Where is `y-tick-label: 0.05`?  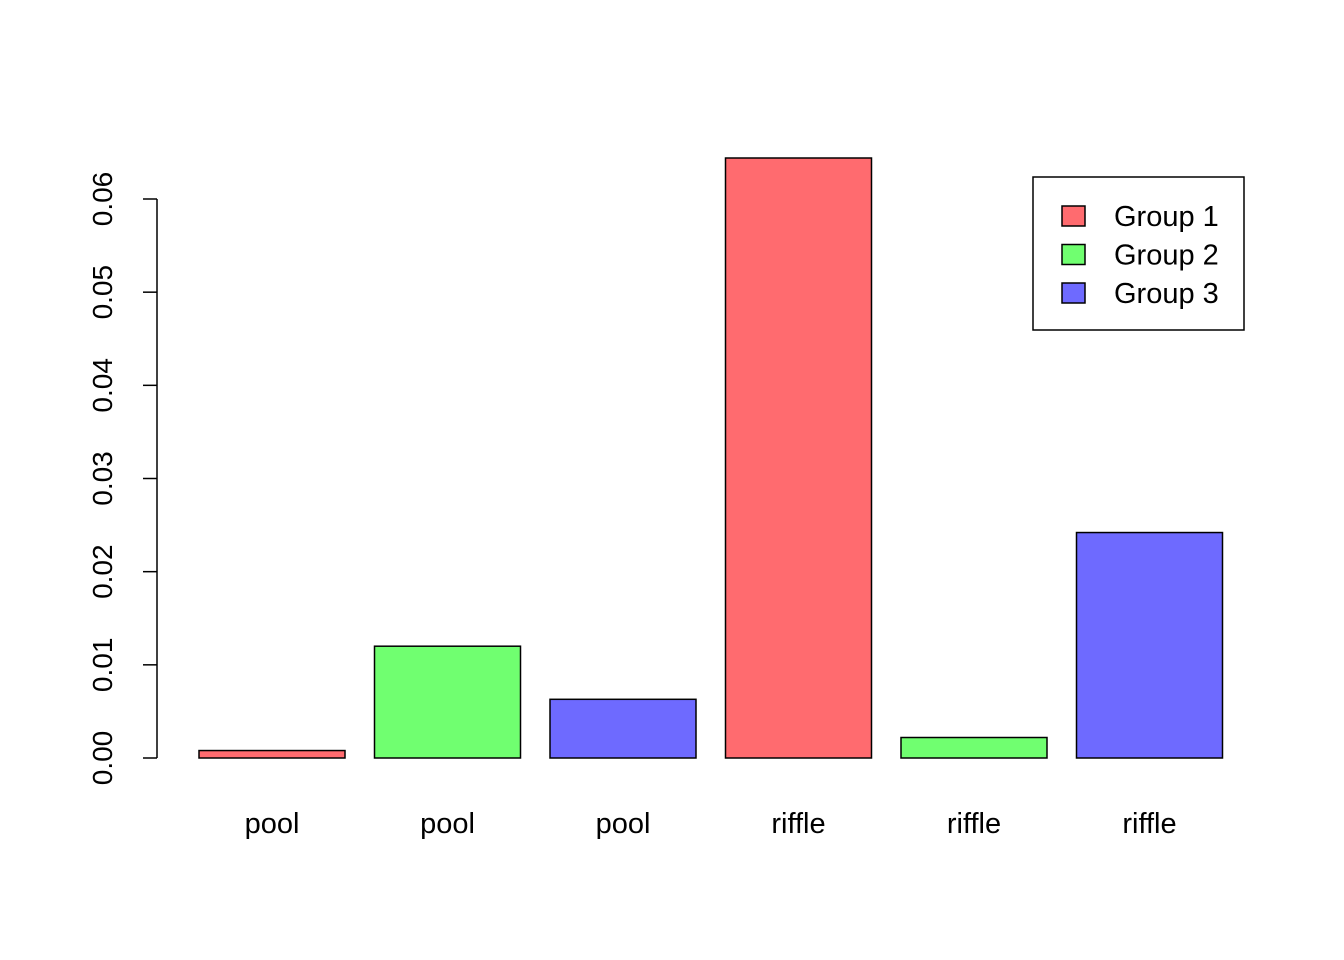 y-tick-label: 0.05 is located at coordinates (102, 292).